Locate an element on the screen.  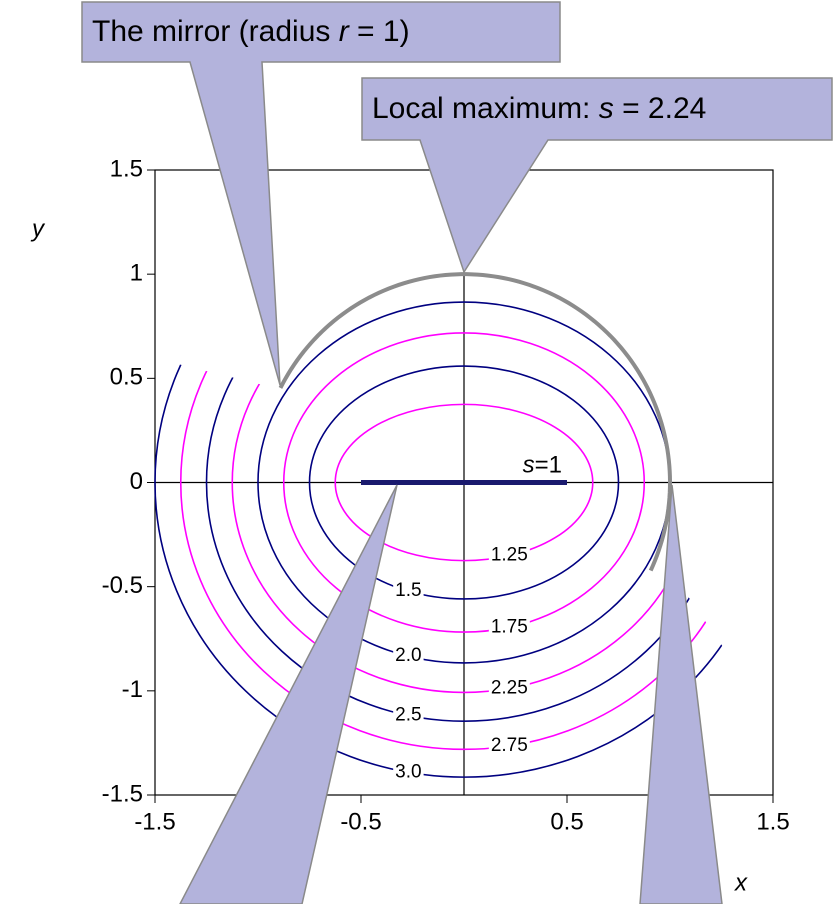
contour-label: 1.5 is located at coordinates (408, 590).